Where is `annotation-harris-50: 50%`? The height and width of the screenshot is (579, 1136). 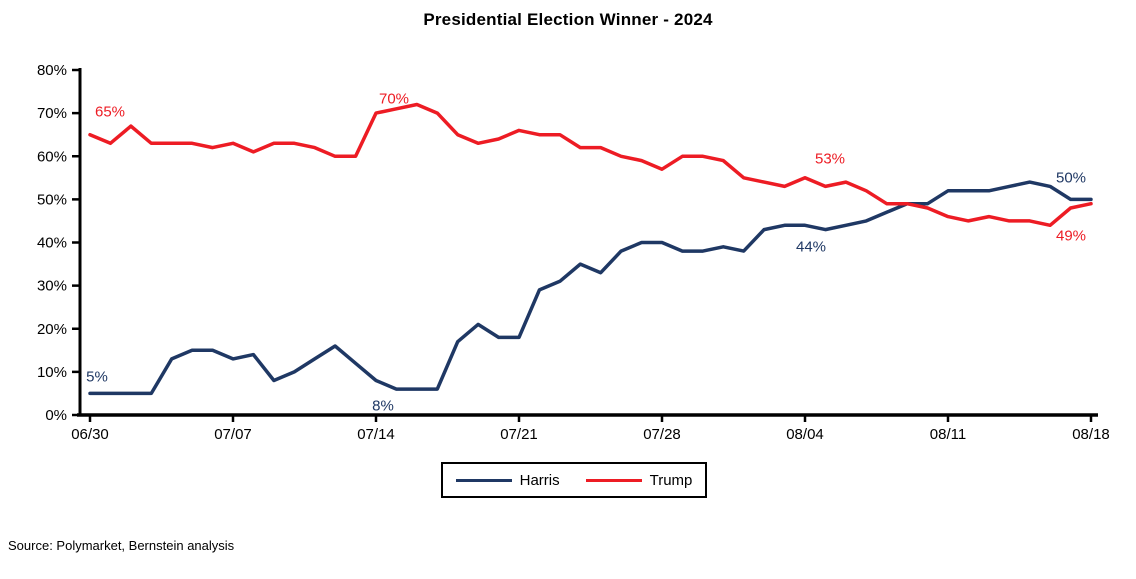
annotation-harris-50: 50% is located at coordinates (1071, 178).